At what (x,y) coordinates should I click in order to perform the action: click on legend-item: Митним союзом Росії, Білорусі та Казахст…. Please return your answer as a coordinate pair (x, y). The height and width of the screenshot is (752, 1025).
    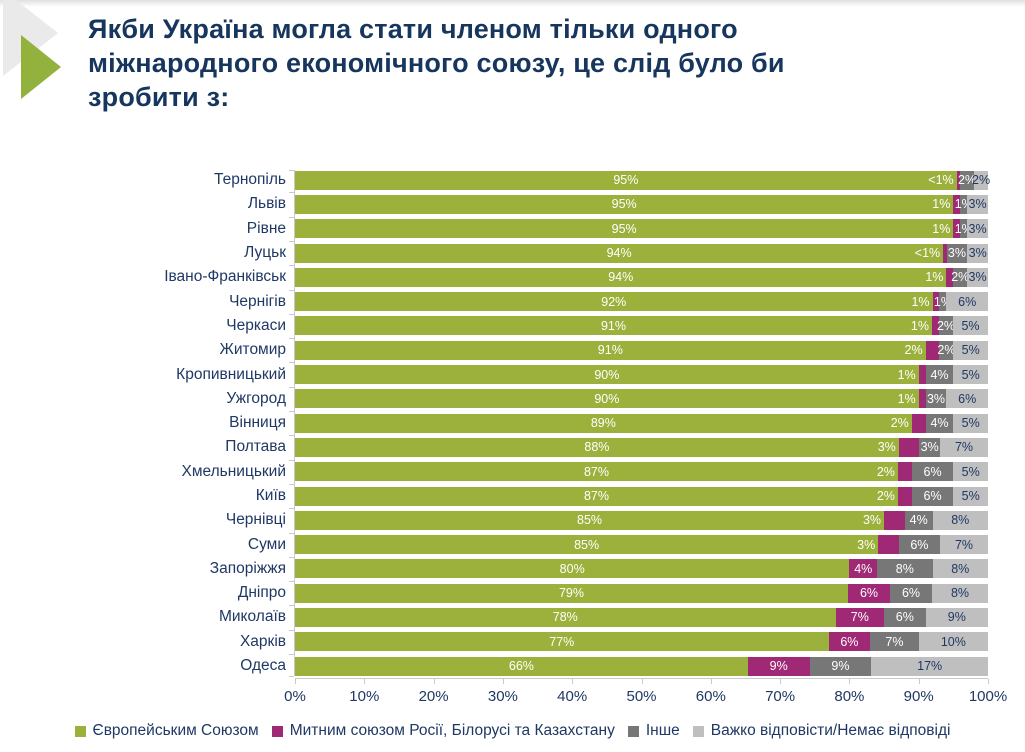
    Looking at the image, I should click on (443, 731).